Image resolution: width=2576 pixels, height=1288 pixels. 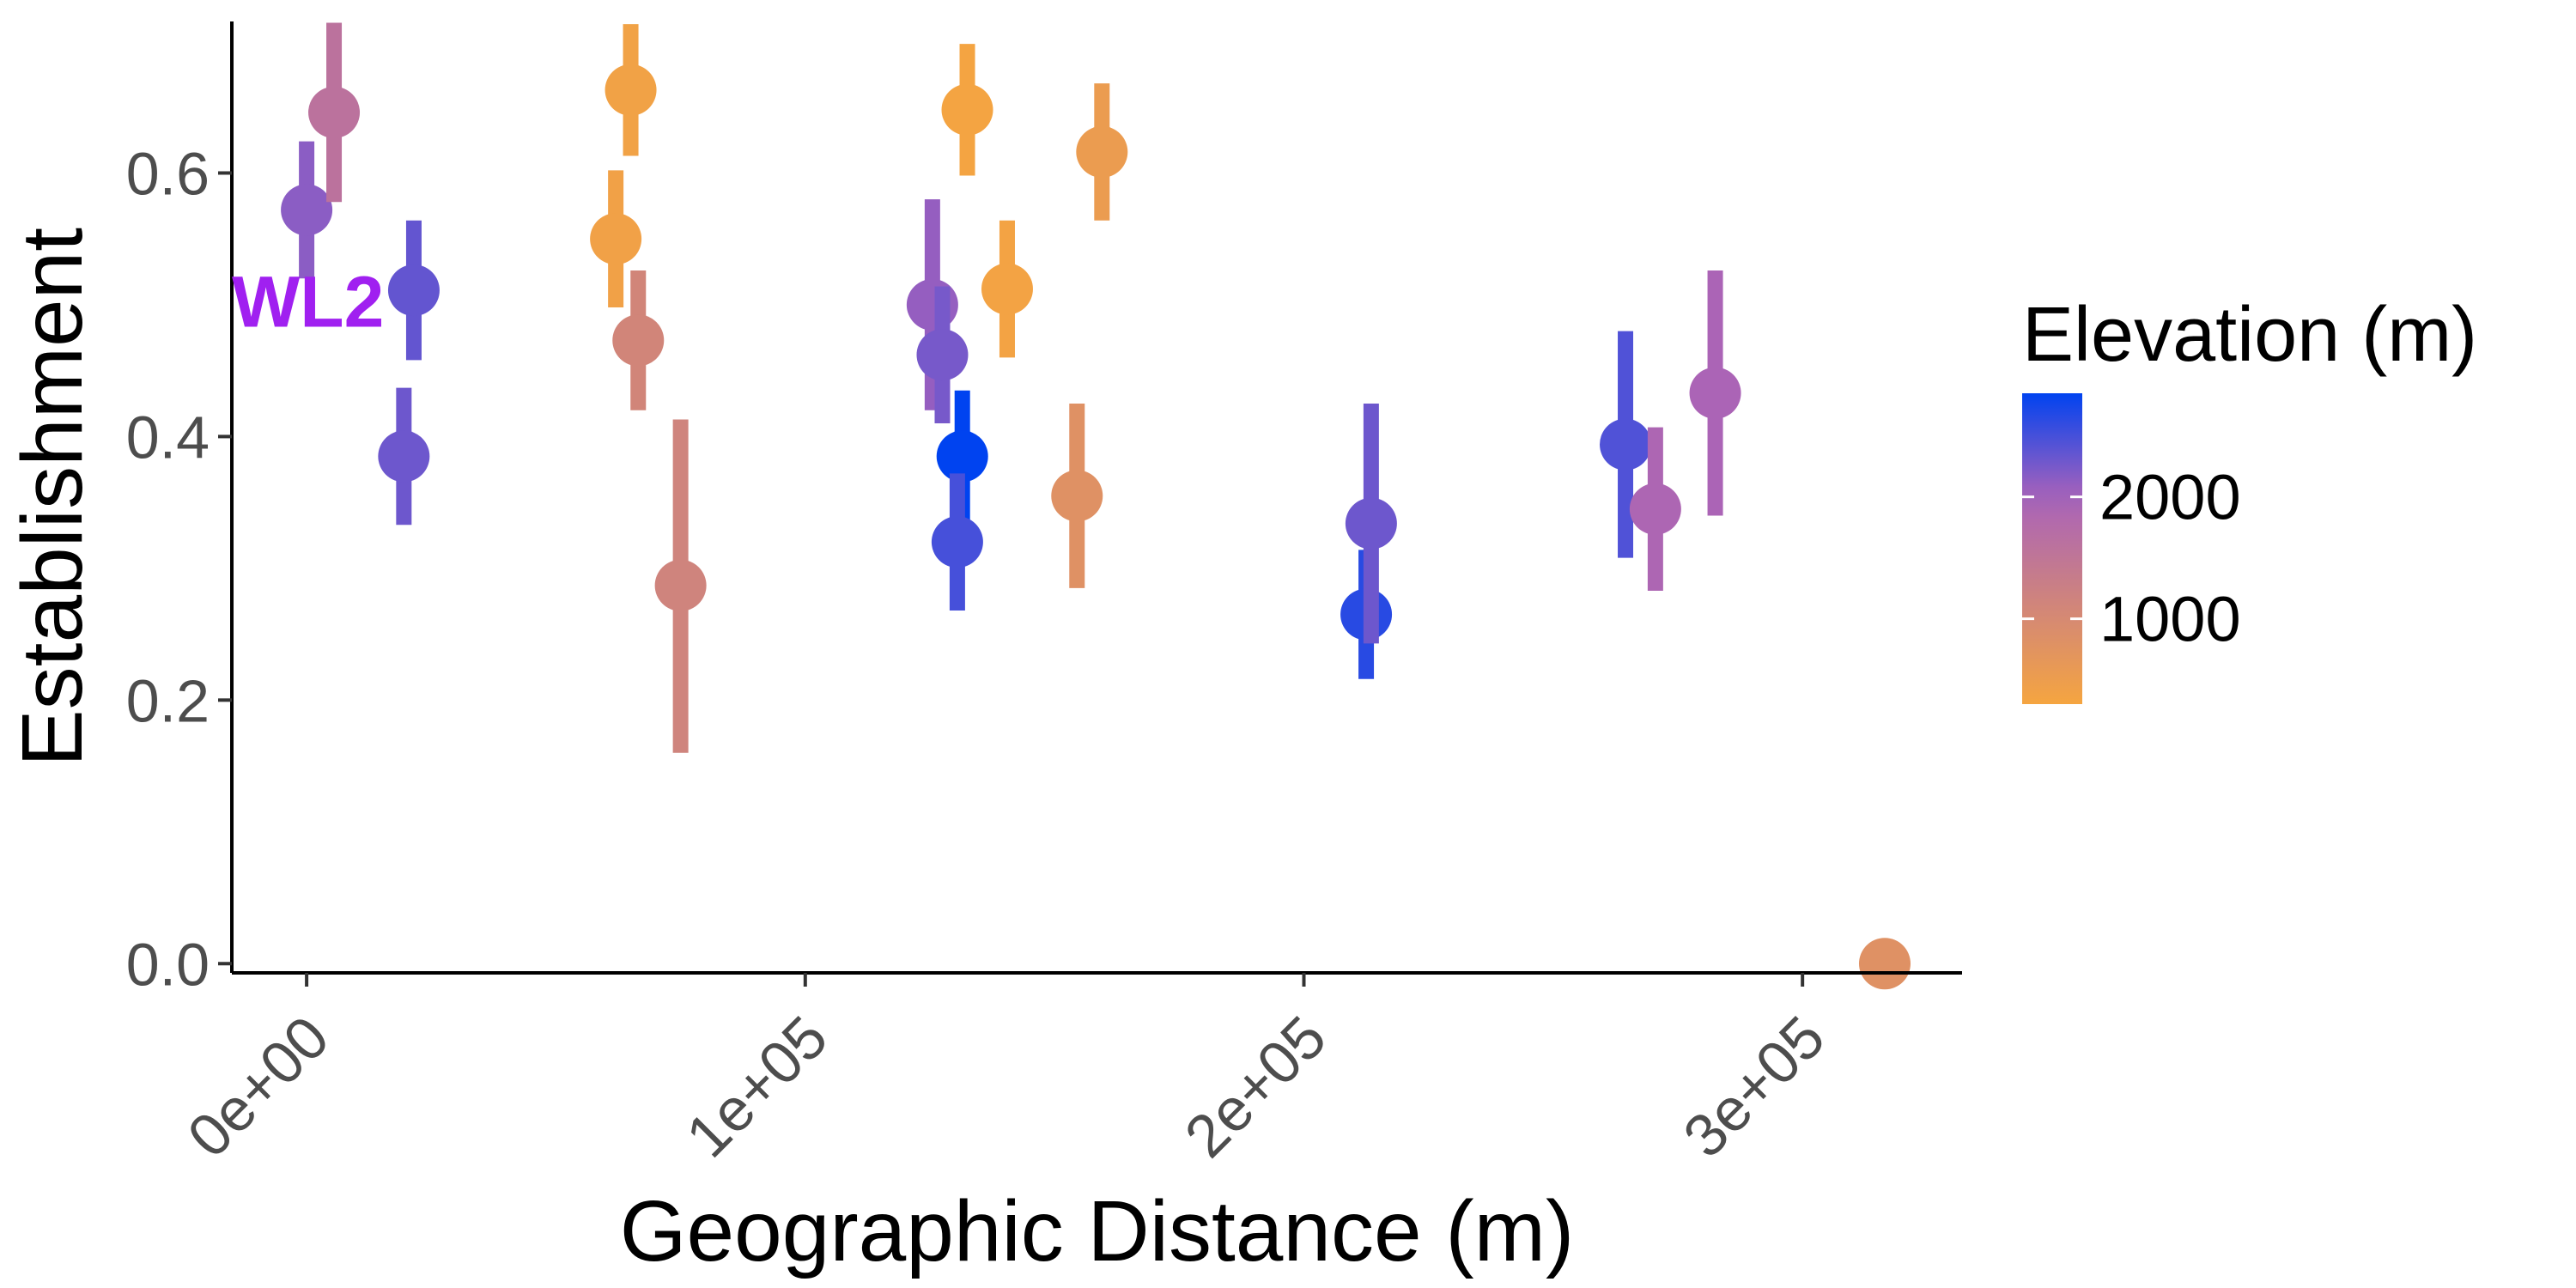 What do you see at coordinates (258, 1086) in the screenshot?
I see `x-tick-label: 0e+00` at bounding box center [258, 1086].